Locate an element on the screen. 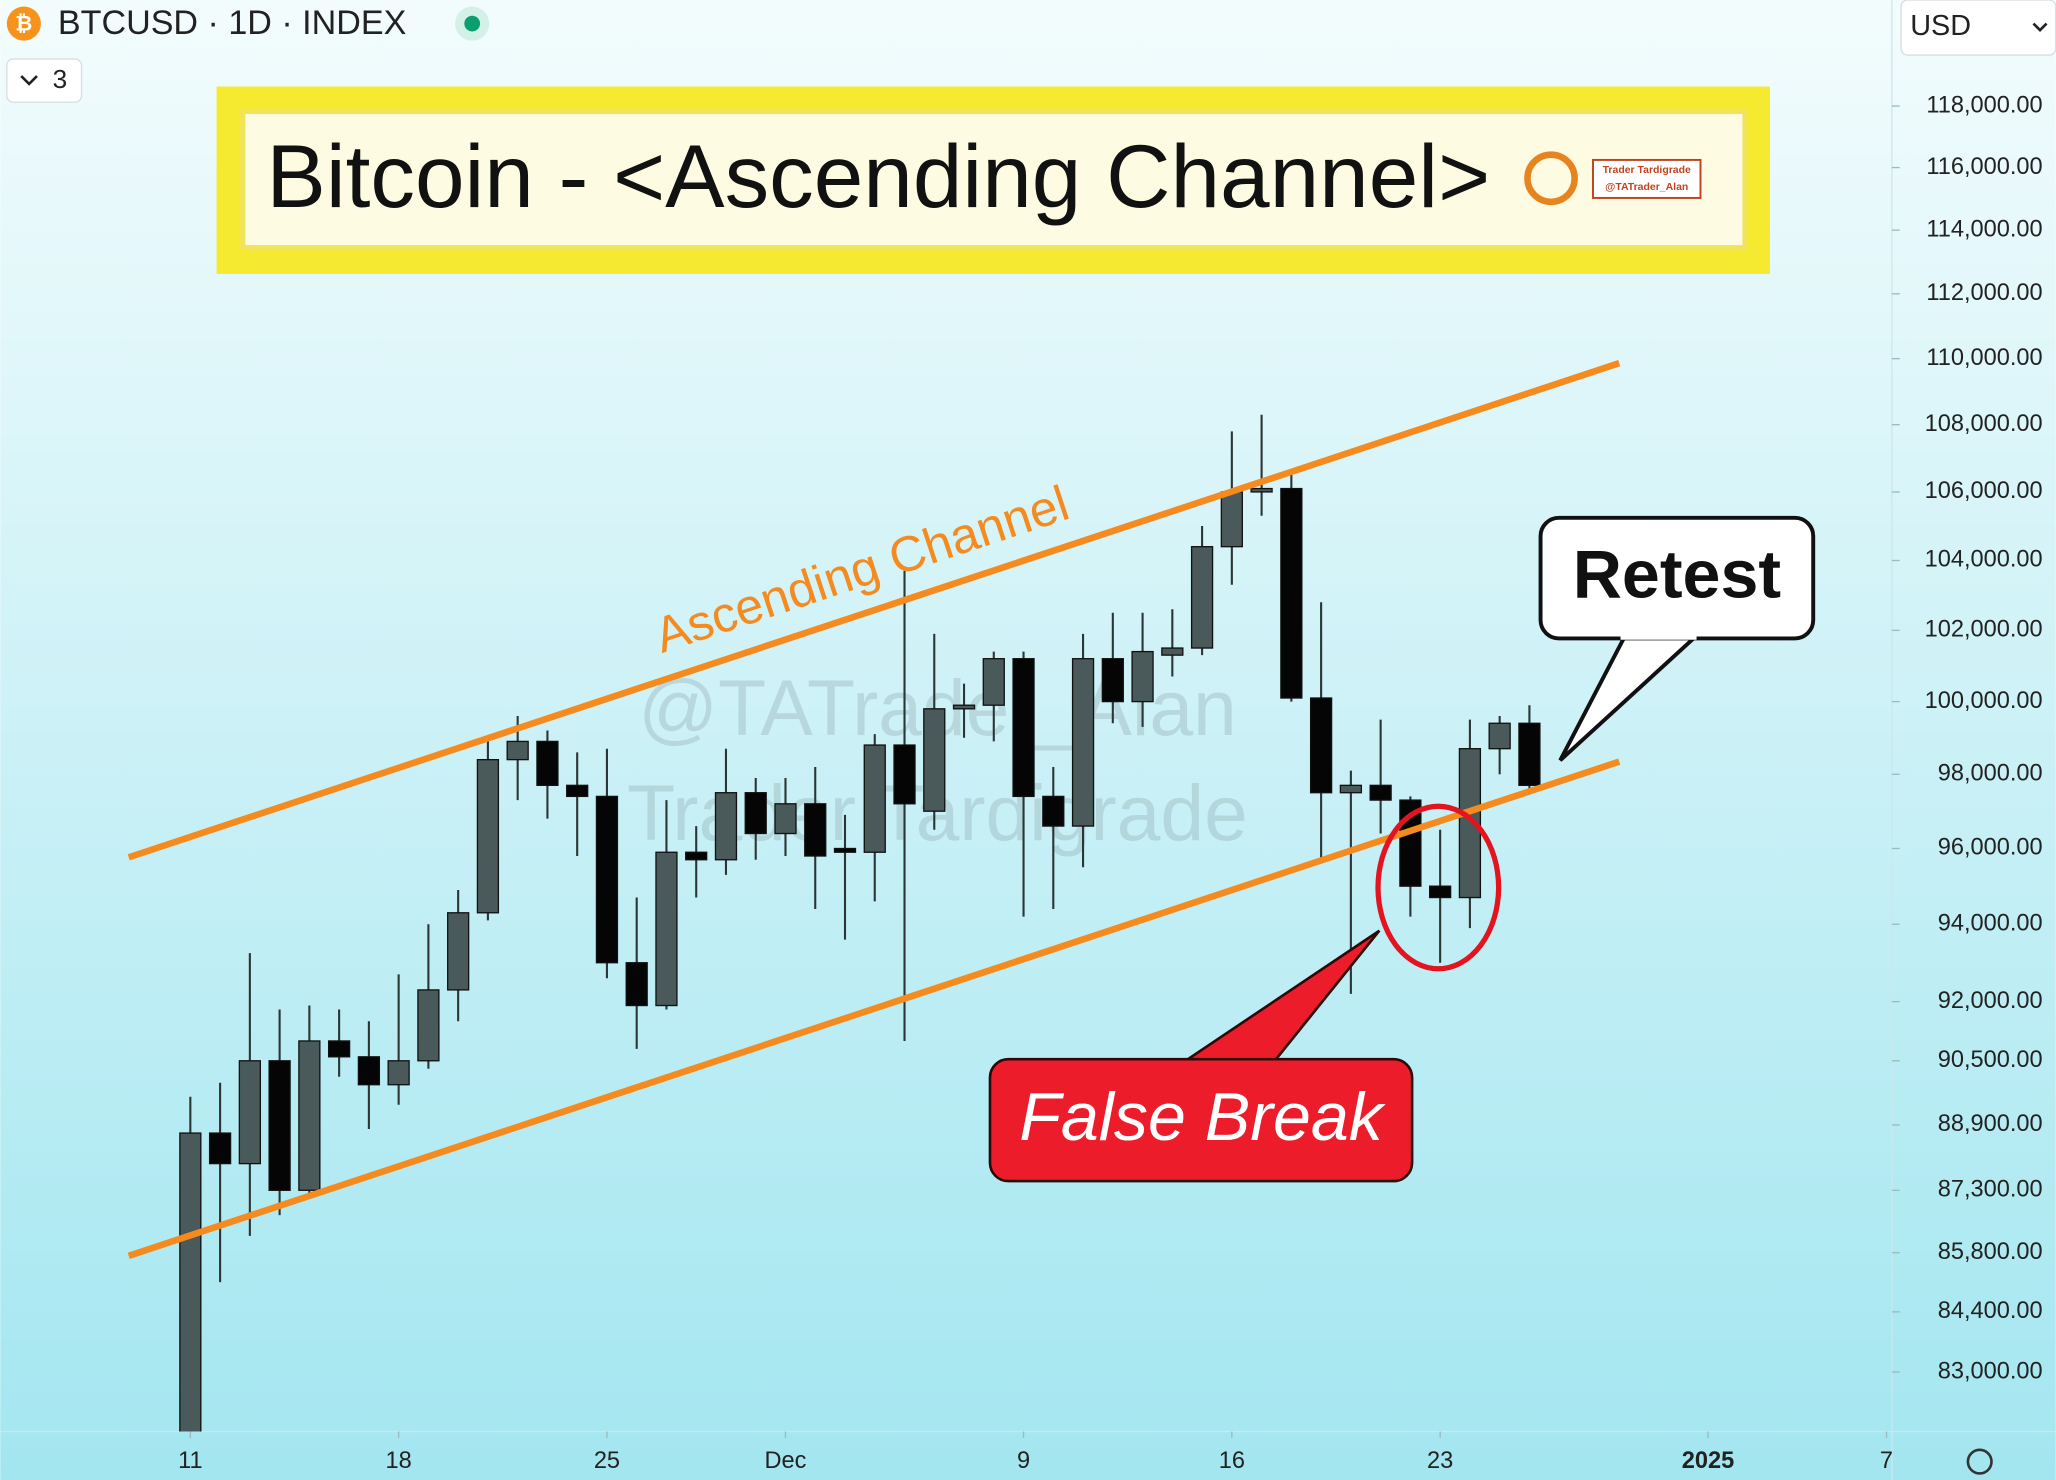 The width and height of the screenshot is (2056, 1480). currency: USD is located at coordinates (1940, 26).